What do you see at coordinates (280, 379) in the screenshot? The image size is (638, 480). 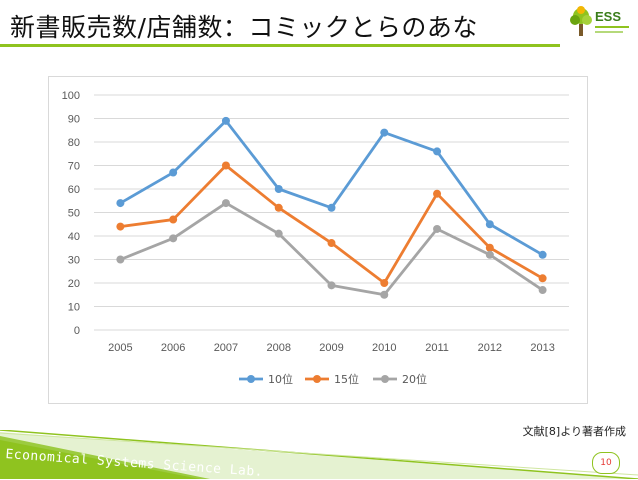 I see `legend-label: 10位` at bounding box center [280, 379].